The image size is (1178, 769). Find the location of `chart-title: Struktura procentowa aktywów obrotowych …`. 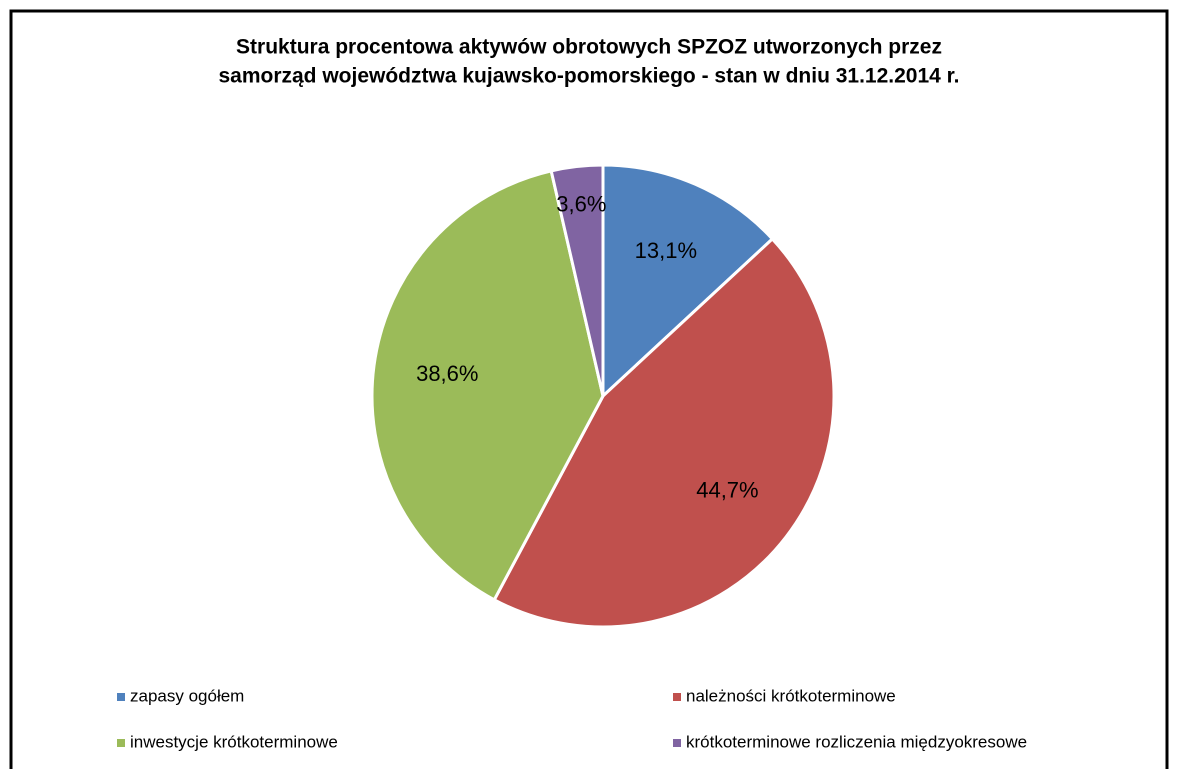

chart-title: Struktura procentowa aktywów obrotowych … is located at coordinates (589, 47).